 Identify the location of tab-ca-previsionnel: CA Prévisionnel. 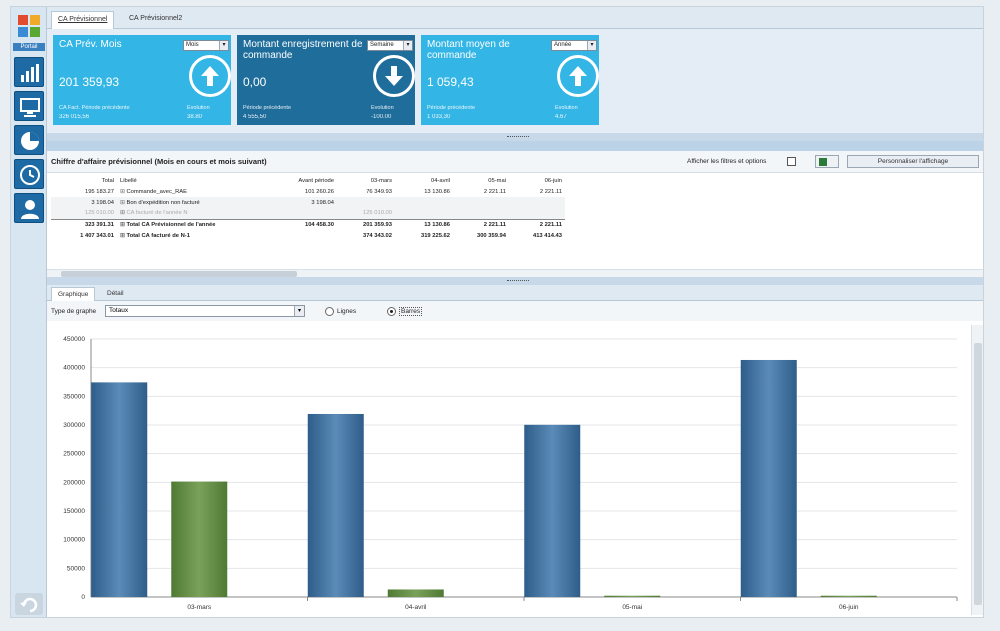
(83, 20).